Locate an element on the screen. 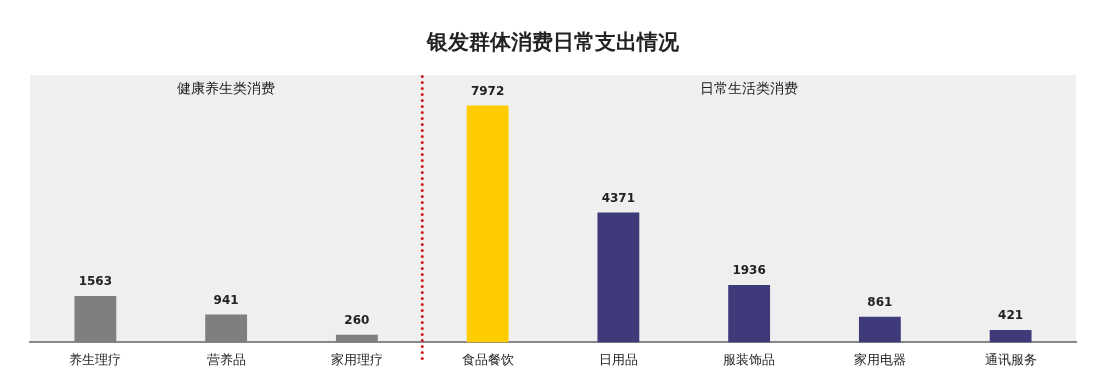 The image size is (1106, 386). x-tick-label: 家用电器 is located at coordinates (879, 359).